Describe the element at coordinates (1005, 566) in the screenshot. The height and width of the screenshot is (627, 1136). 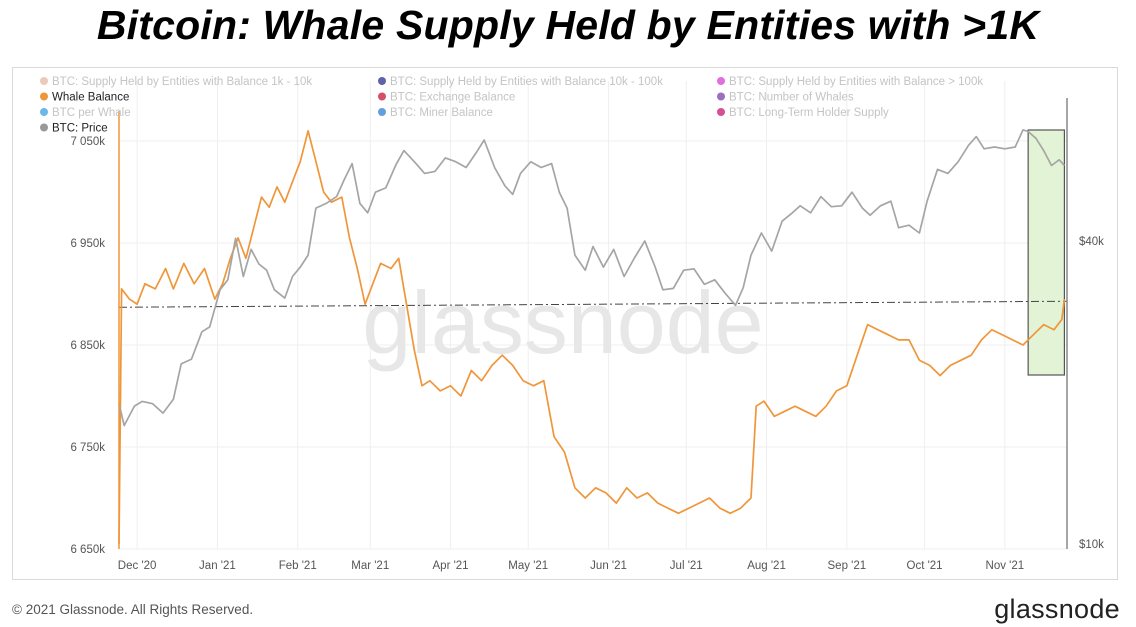
I see `x-tick-label: Nov '21` at that location.